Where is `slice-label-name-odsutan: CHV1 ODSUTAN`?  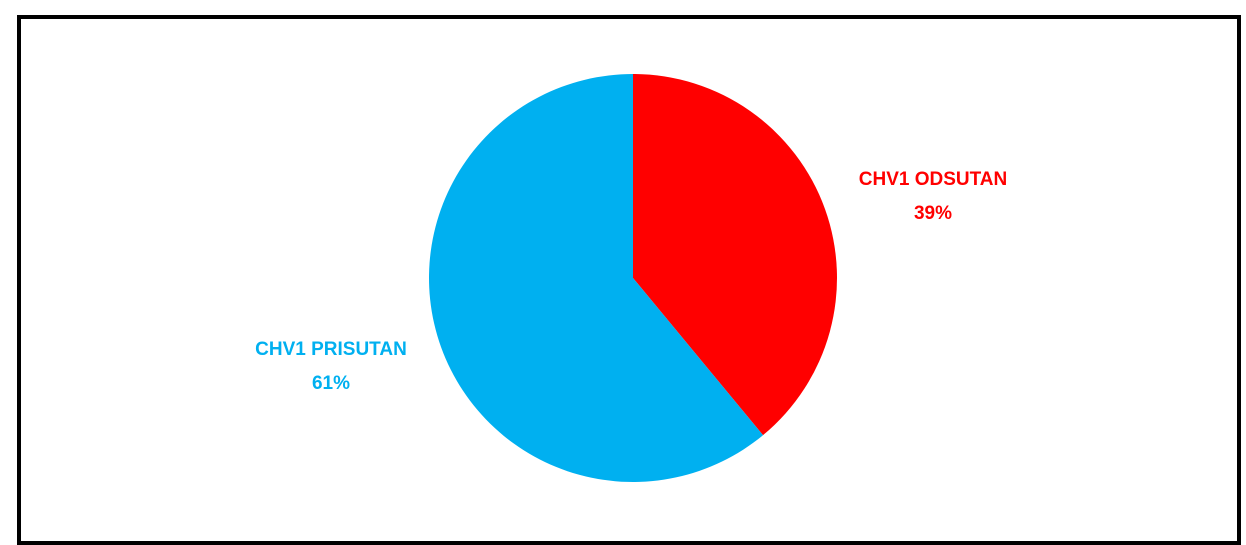
slice-label-name-odsutan: CHV1 ODSUTAN is located at coordinates (933, 179).